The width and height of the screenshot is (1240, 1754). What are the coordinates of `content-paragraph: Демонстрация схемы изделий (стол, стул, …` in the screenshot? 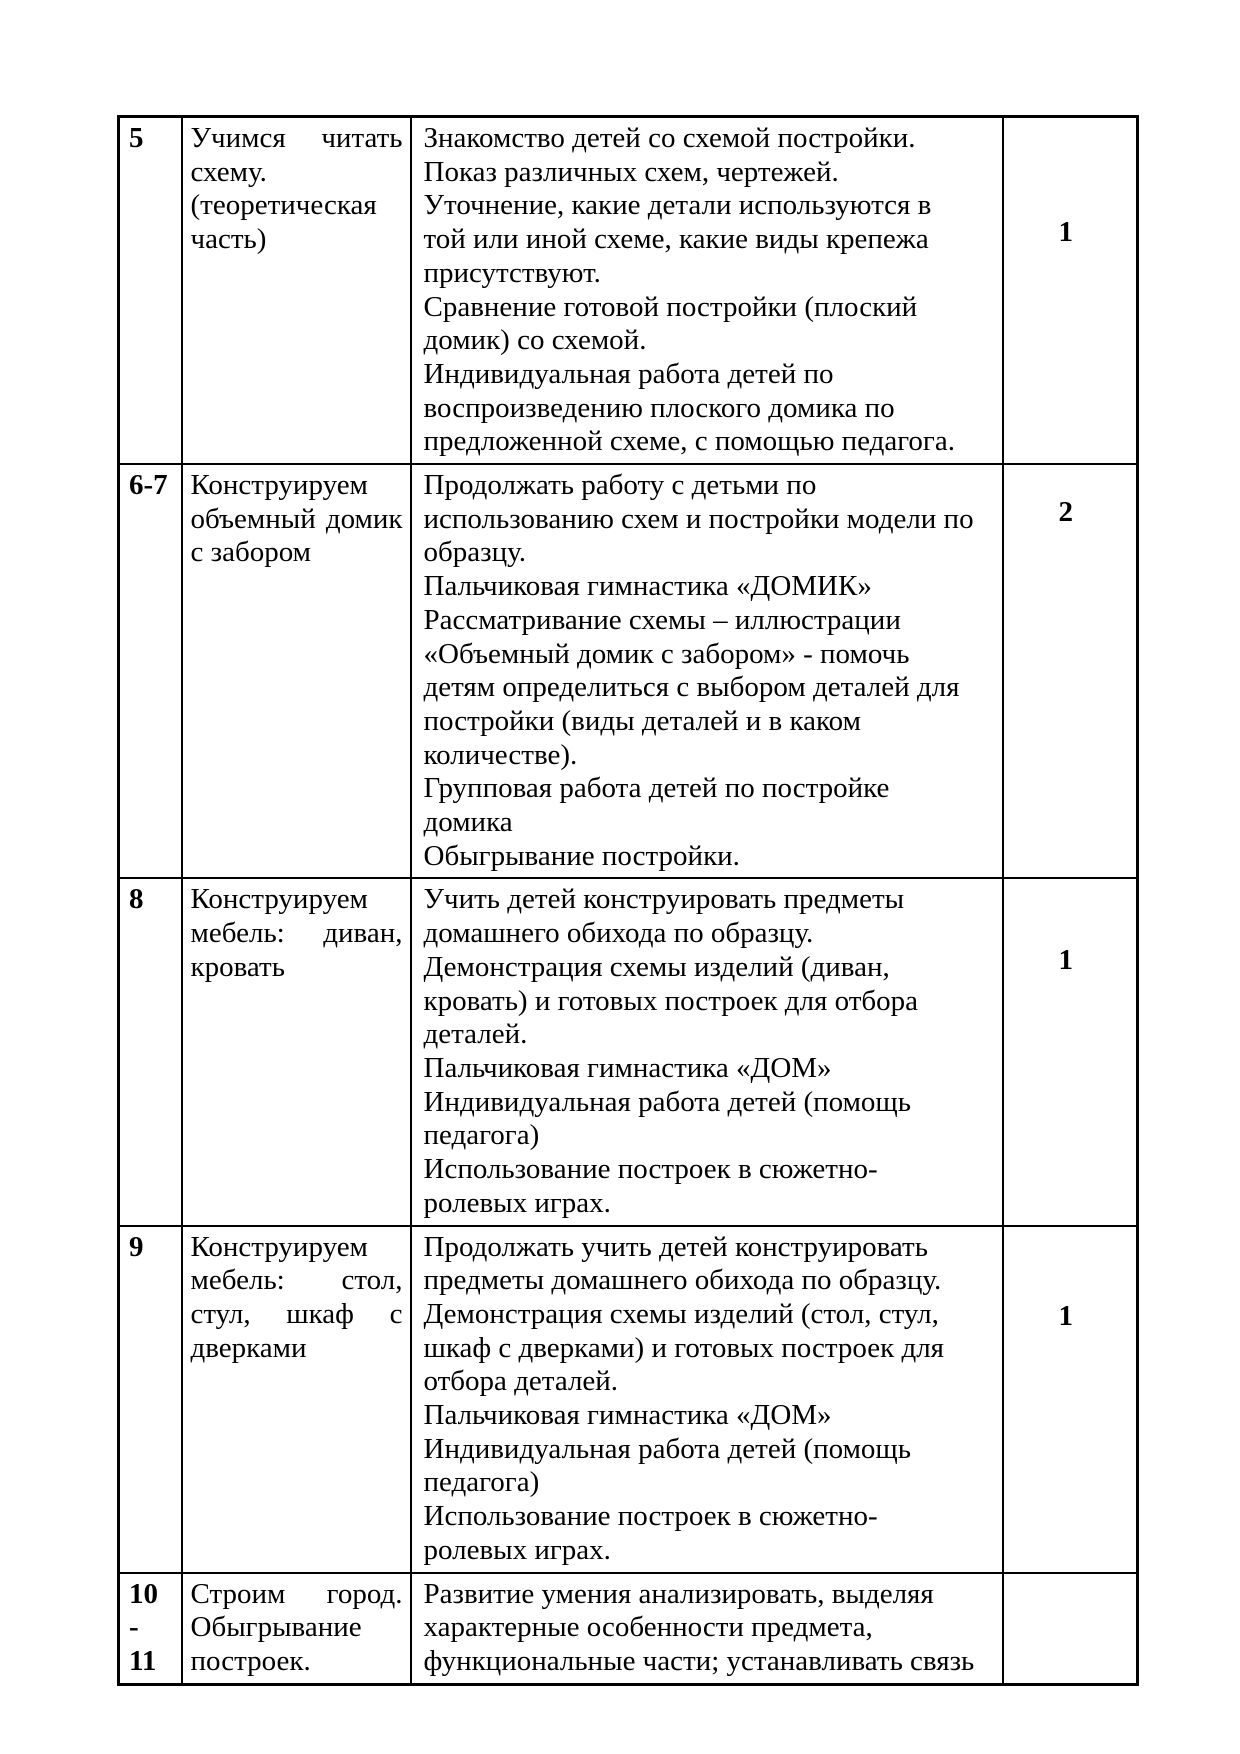 It's located at (684, 1347).